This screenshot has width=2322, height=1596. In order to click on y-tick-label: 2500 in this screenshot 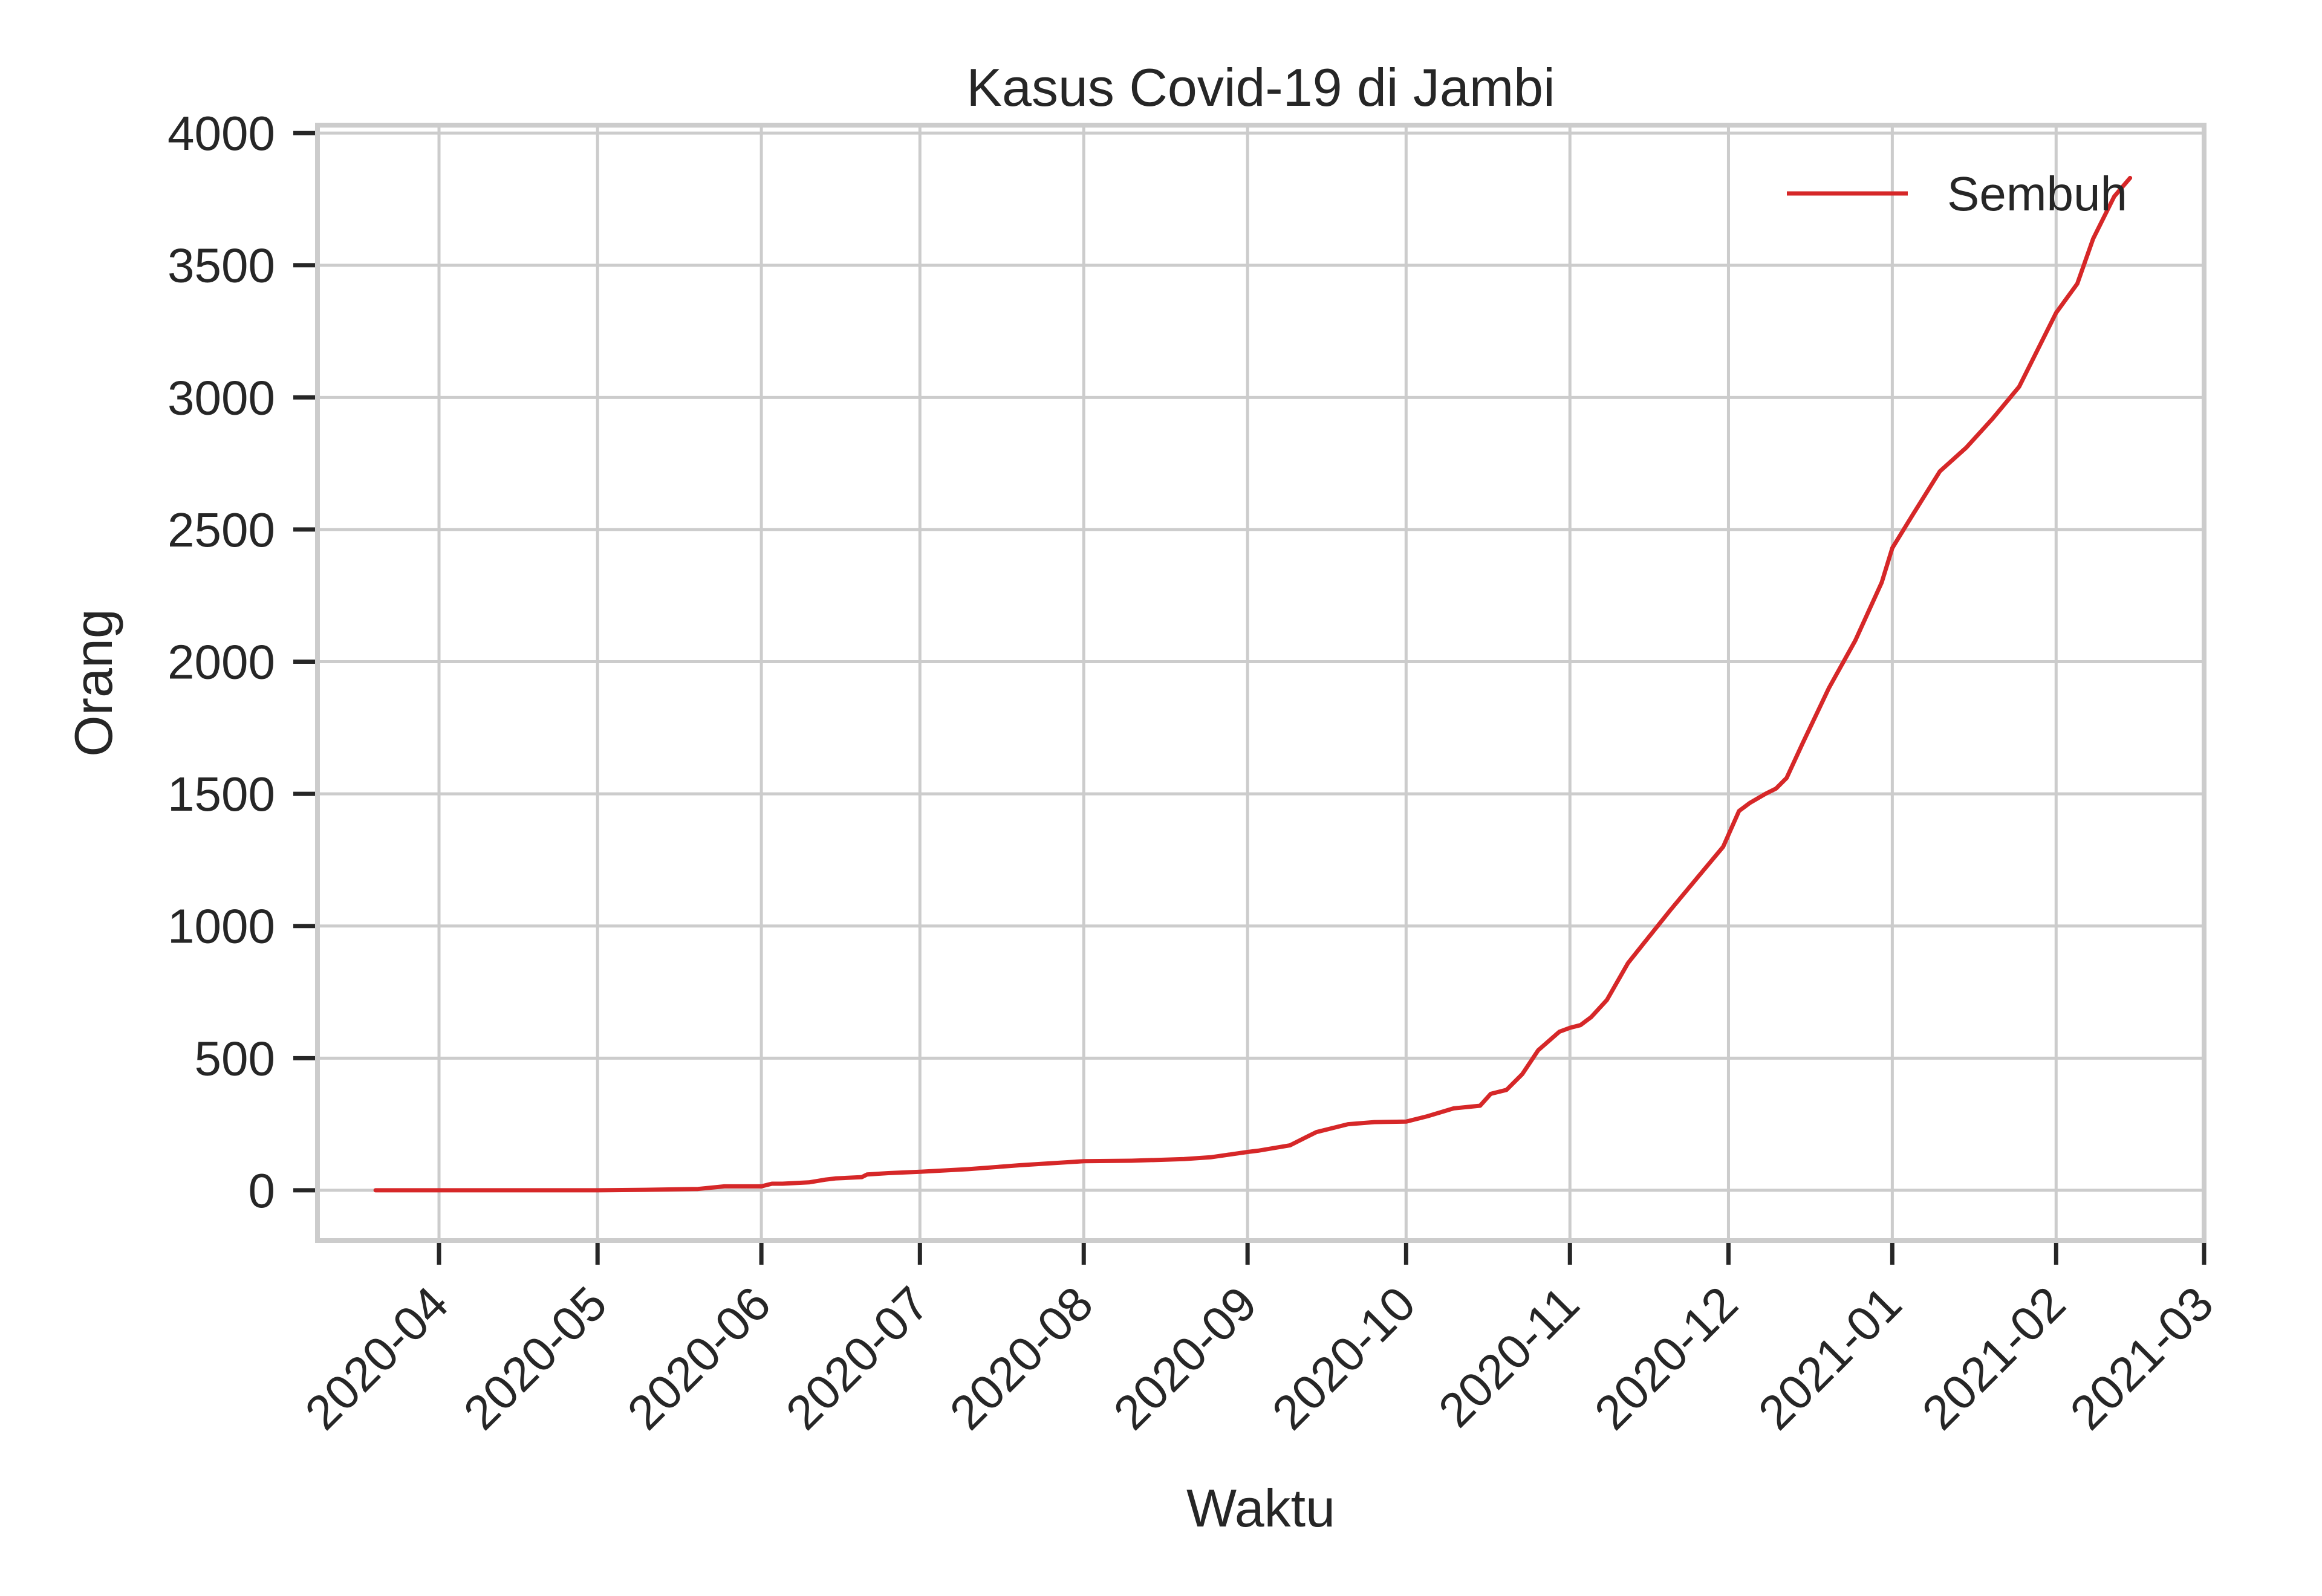, I will do `click(221, 530)`.